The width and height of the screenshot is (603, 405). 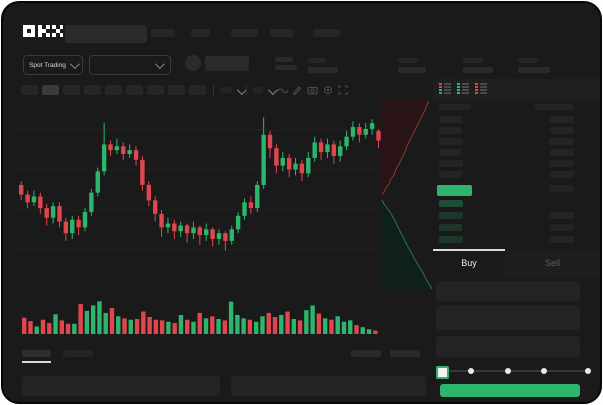 What do you see at coordinates (227, 63) in the screenshot?
I see `pair-title-skeleton` at bounding box center [227, 63].